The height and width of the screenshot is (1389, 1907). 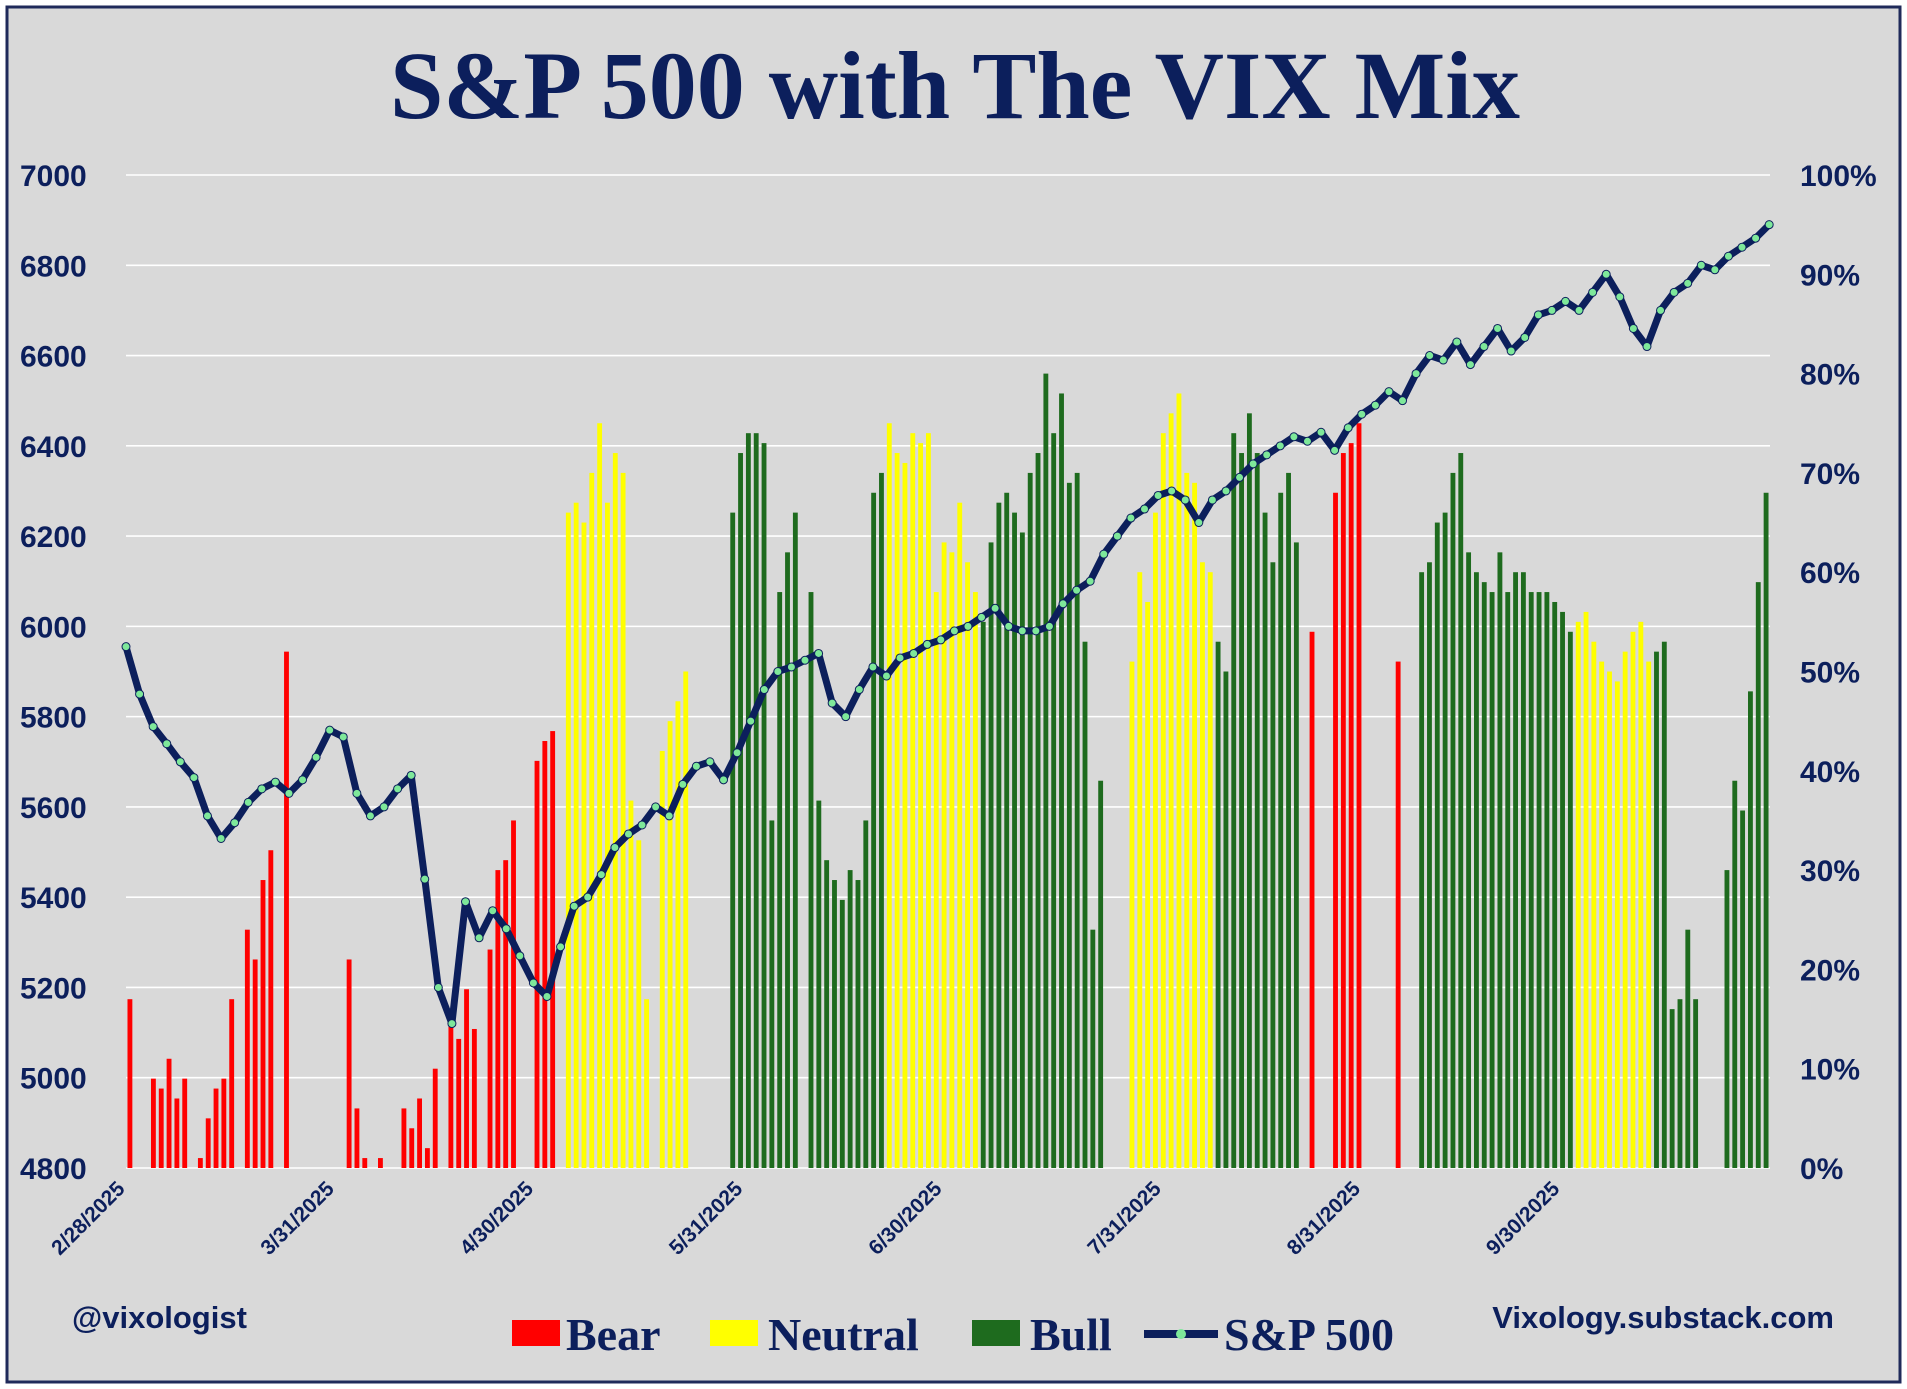 What do you see at coordinates (1309, 1334) in the screenshot?
I see `legend-label-sp500: S&P 500` at bounding box center [1309, 1334].